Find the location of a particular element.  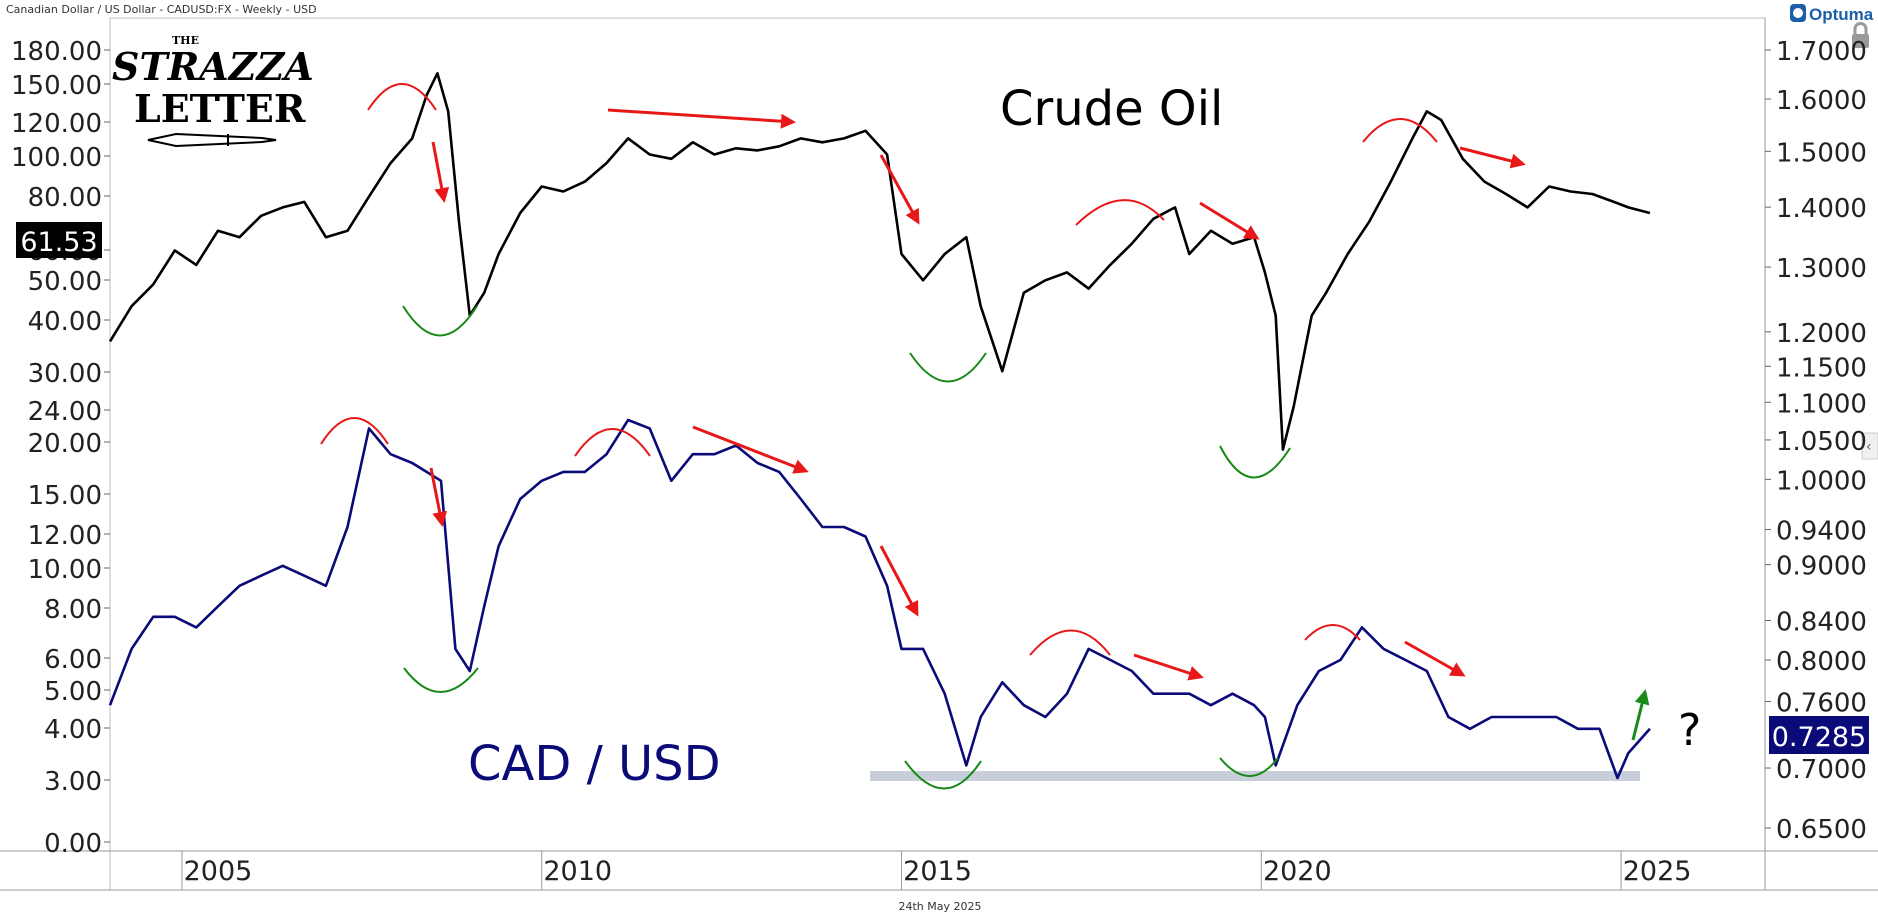

right-axis-tick-label: 1.5000 is located at coordinates (1821, 153).